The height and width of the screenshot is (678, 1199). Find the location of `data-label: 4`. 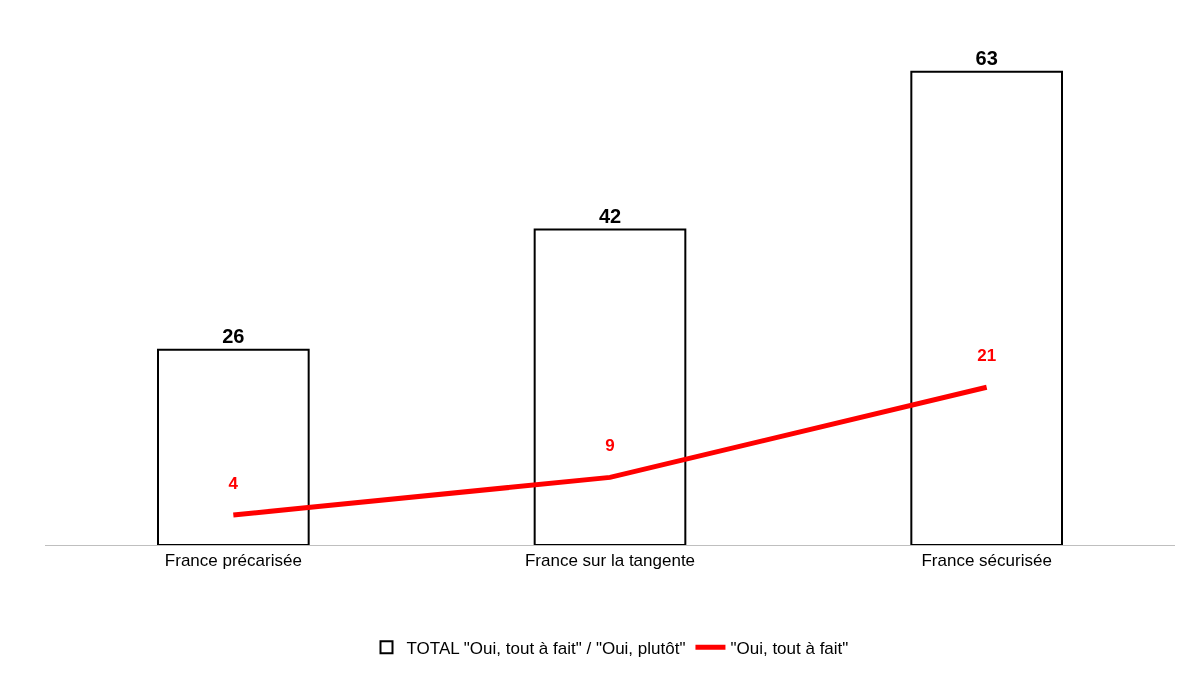

data-label: 4 is located at coordinates (233, 483).